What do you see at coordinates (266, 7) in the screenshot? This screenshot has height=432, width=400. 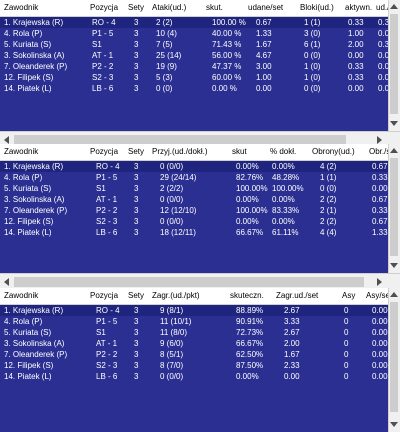 I see `col-header: udane/set` at bounding box center [266, 7].